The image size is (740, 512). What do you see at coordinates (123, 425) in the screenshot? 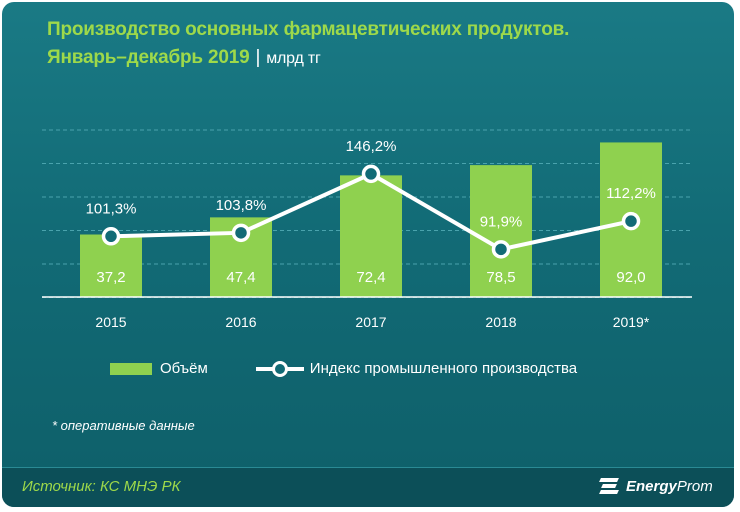
I see `footnote: * оперативные данные` at bounding box center [123, 425].